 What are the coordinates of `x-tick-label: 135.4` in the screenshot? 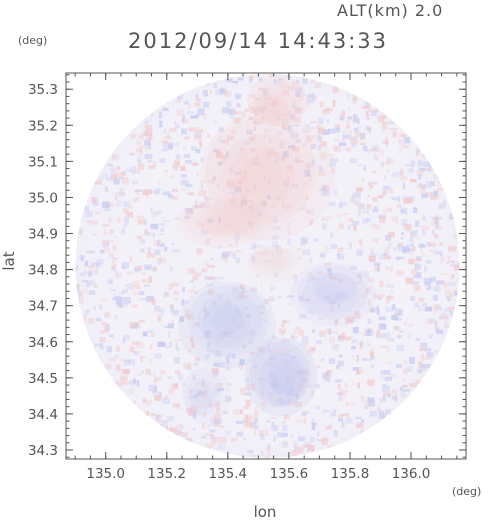 It's located at (228, 474).